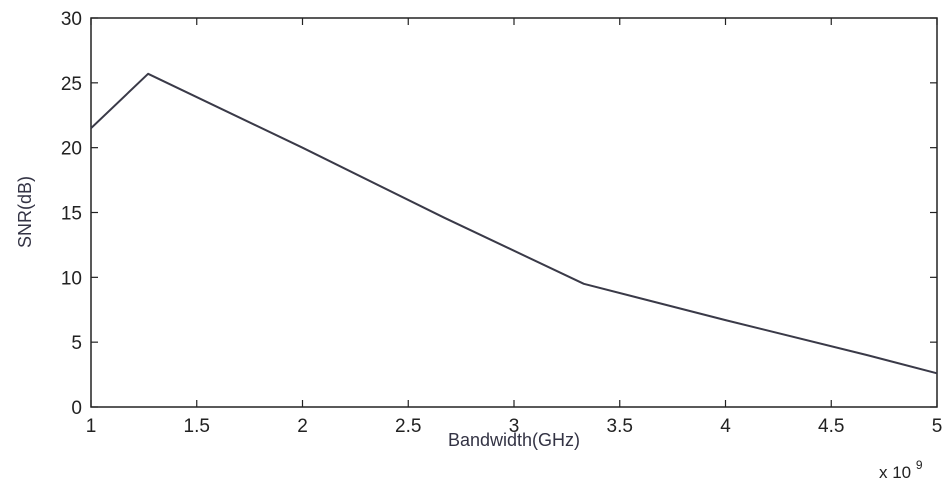 Image resolution: width=948 pixels, height=491 pixels. What do you see at coordinates (302, 426) in the screenshot?
I see `x-tick-label: 2` at bounding box center [302, 426].